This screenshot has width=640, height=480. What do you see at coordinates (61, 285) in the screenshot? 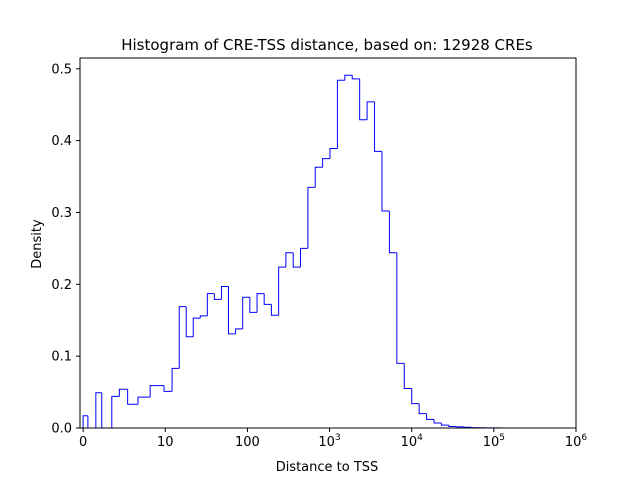
I see `y-tick-label: 0.2` at bounding box center [61, 285].